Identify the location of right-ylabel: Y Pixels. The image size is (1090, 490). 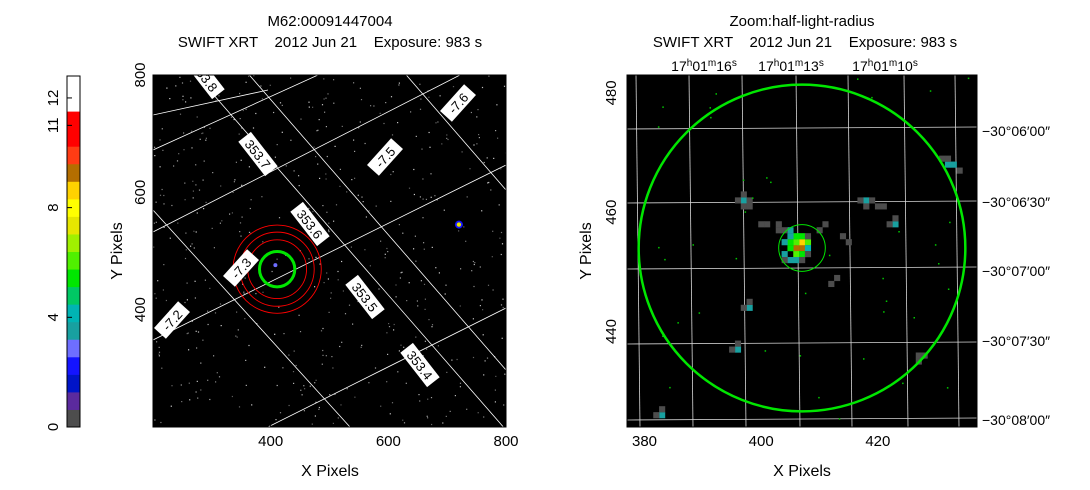
(586, 251).